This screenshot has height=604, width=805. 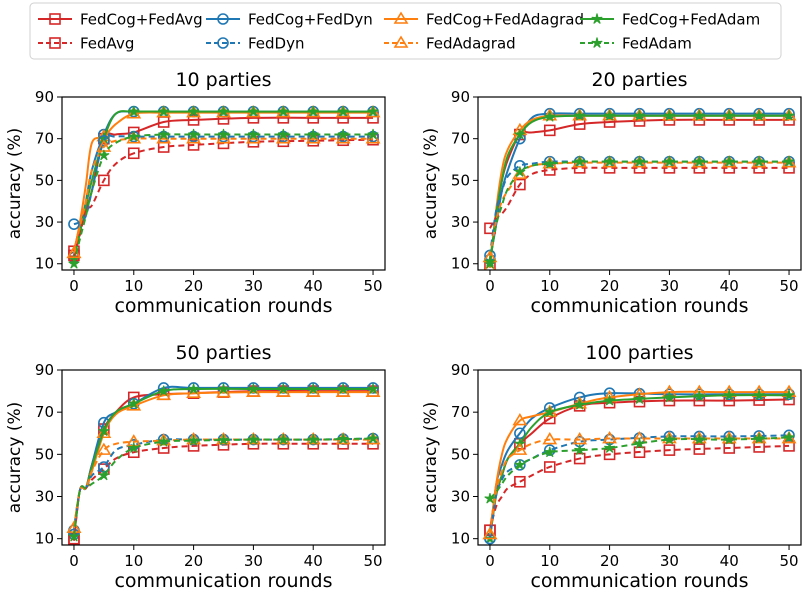 I want to click on legend-label: FedCog+FedAdam, so click(x=691, y=20).